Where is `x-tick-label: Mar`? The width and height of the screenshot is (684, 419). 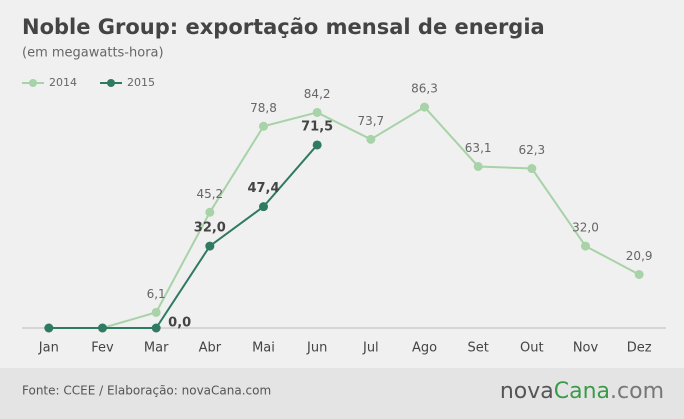
x-tick-label: Mar is located at coordinates (156, 348).